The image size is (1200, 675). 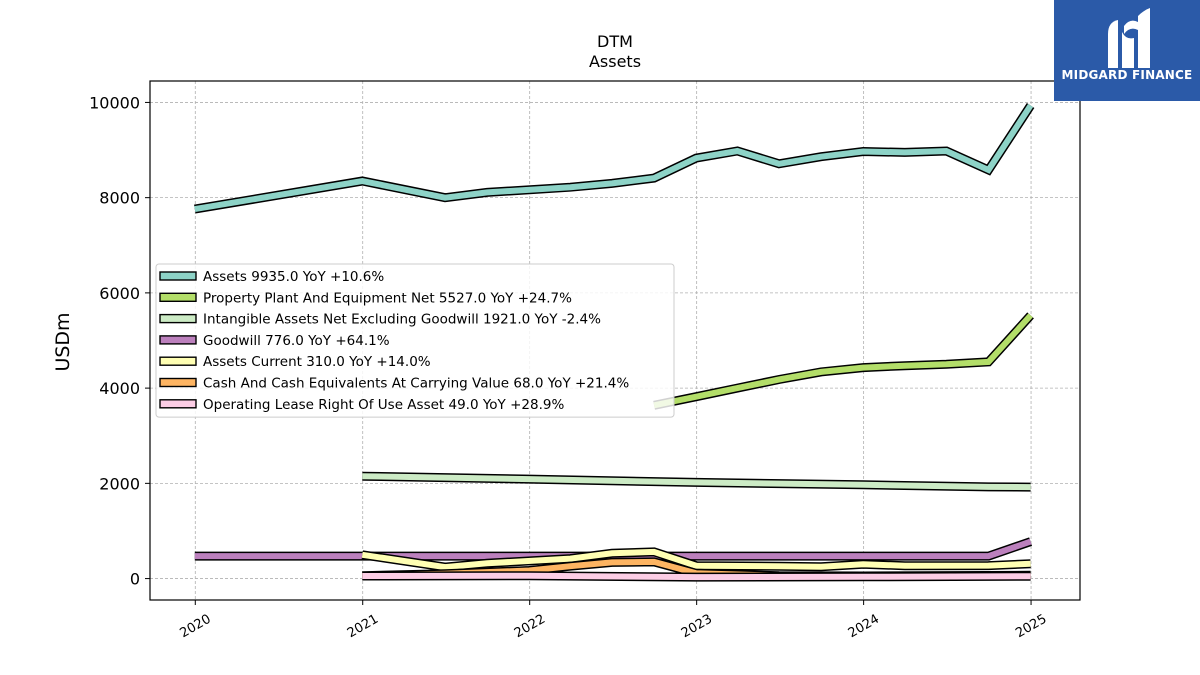 I want to click on x-tick-label: 2020, so click(x=195, y=627).